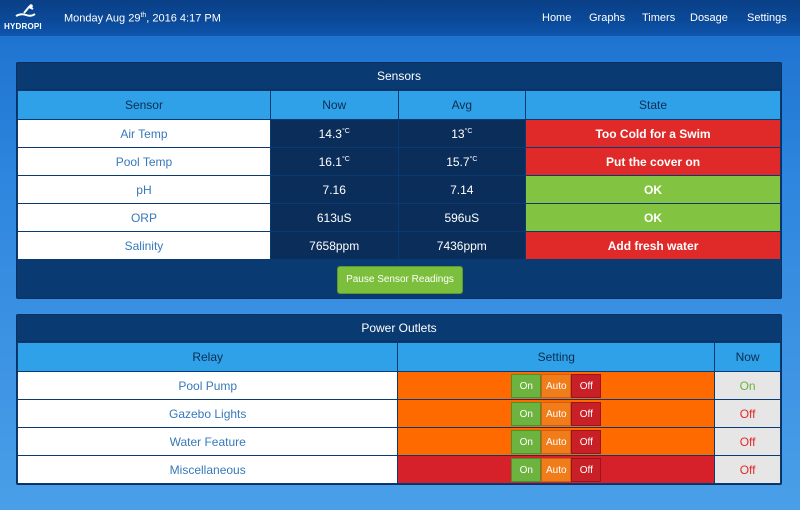 Image resolution: width=800 pixels, height=510 pixels. I want to click on table-row: Air Temp 14.3°C 13°C Too Cold for a Swim, so click(399, 133).